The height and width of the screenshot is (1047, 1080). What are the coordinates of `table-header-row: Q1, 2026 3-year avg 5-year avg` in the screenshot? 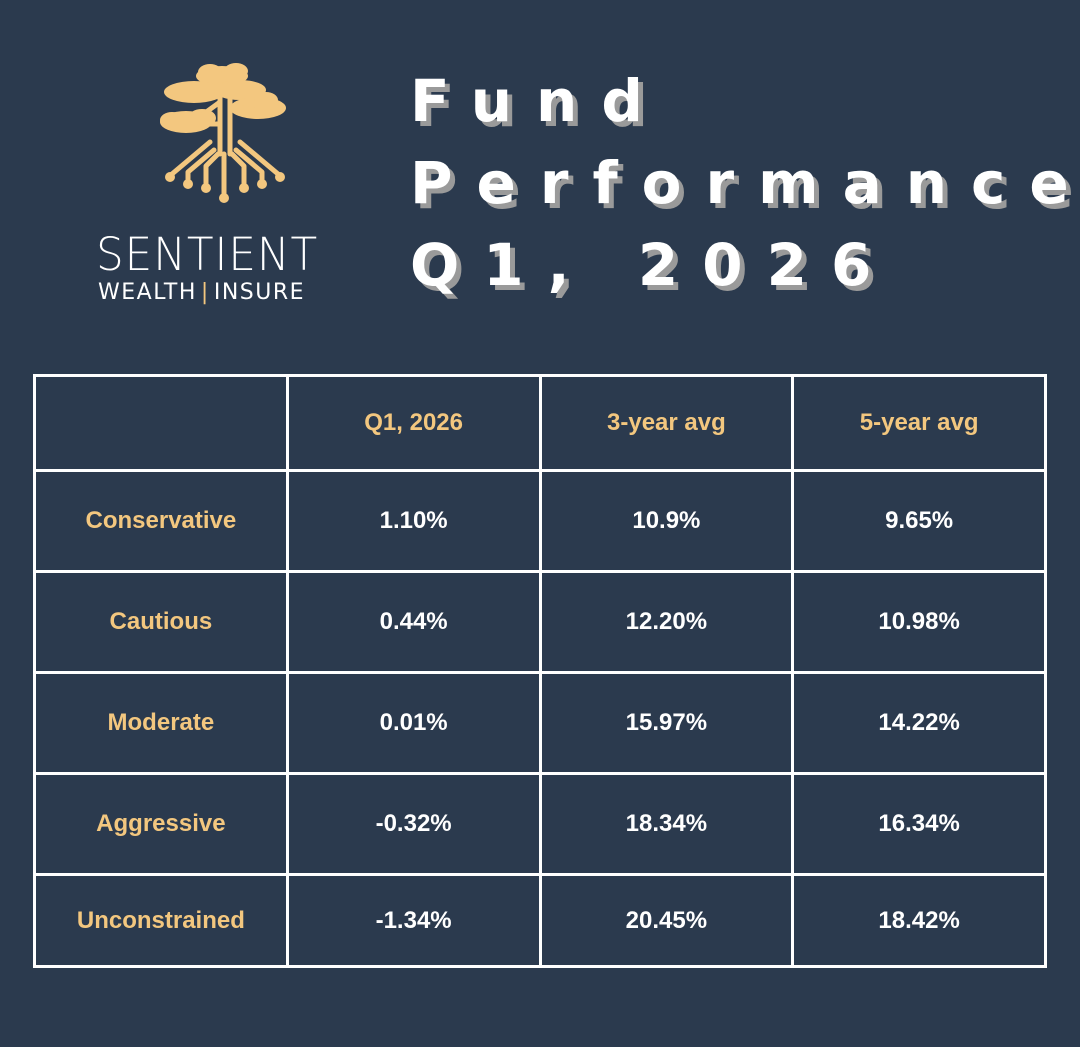 It's located at (540, 423).